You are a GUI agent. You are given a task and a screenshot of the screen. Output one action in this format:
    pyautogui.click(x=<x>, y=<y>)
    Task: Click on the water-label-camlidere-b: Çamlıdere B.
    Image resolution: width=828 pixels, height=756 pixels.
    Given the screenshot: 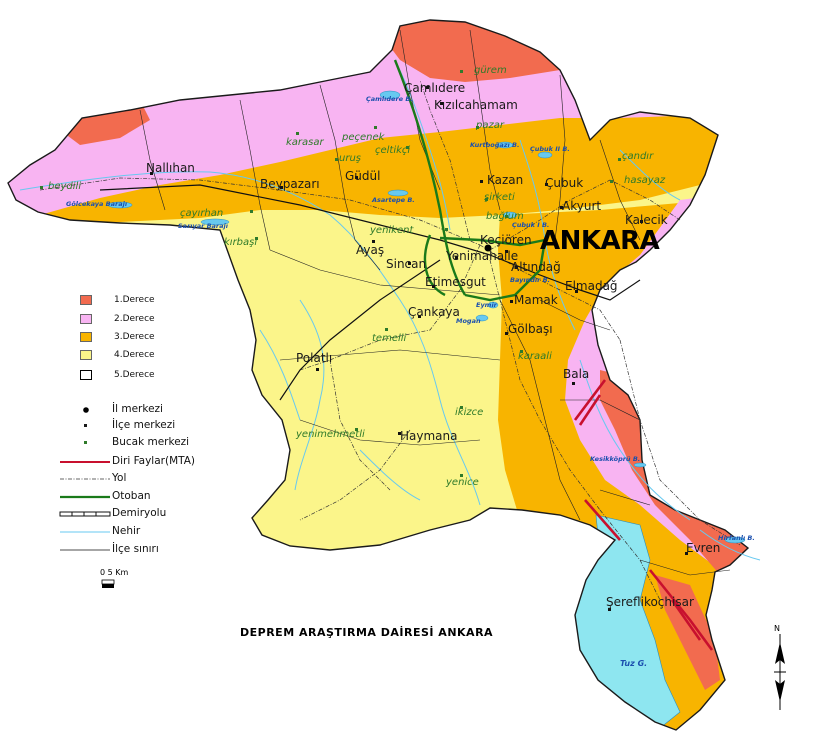 What is the action you would take?
    pyautogui.click(x=389, y=99)
    